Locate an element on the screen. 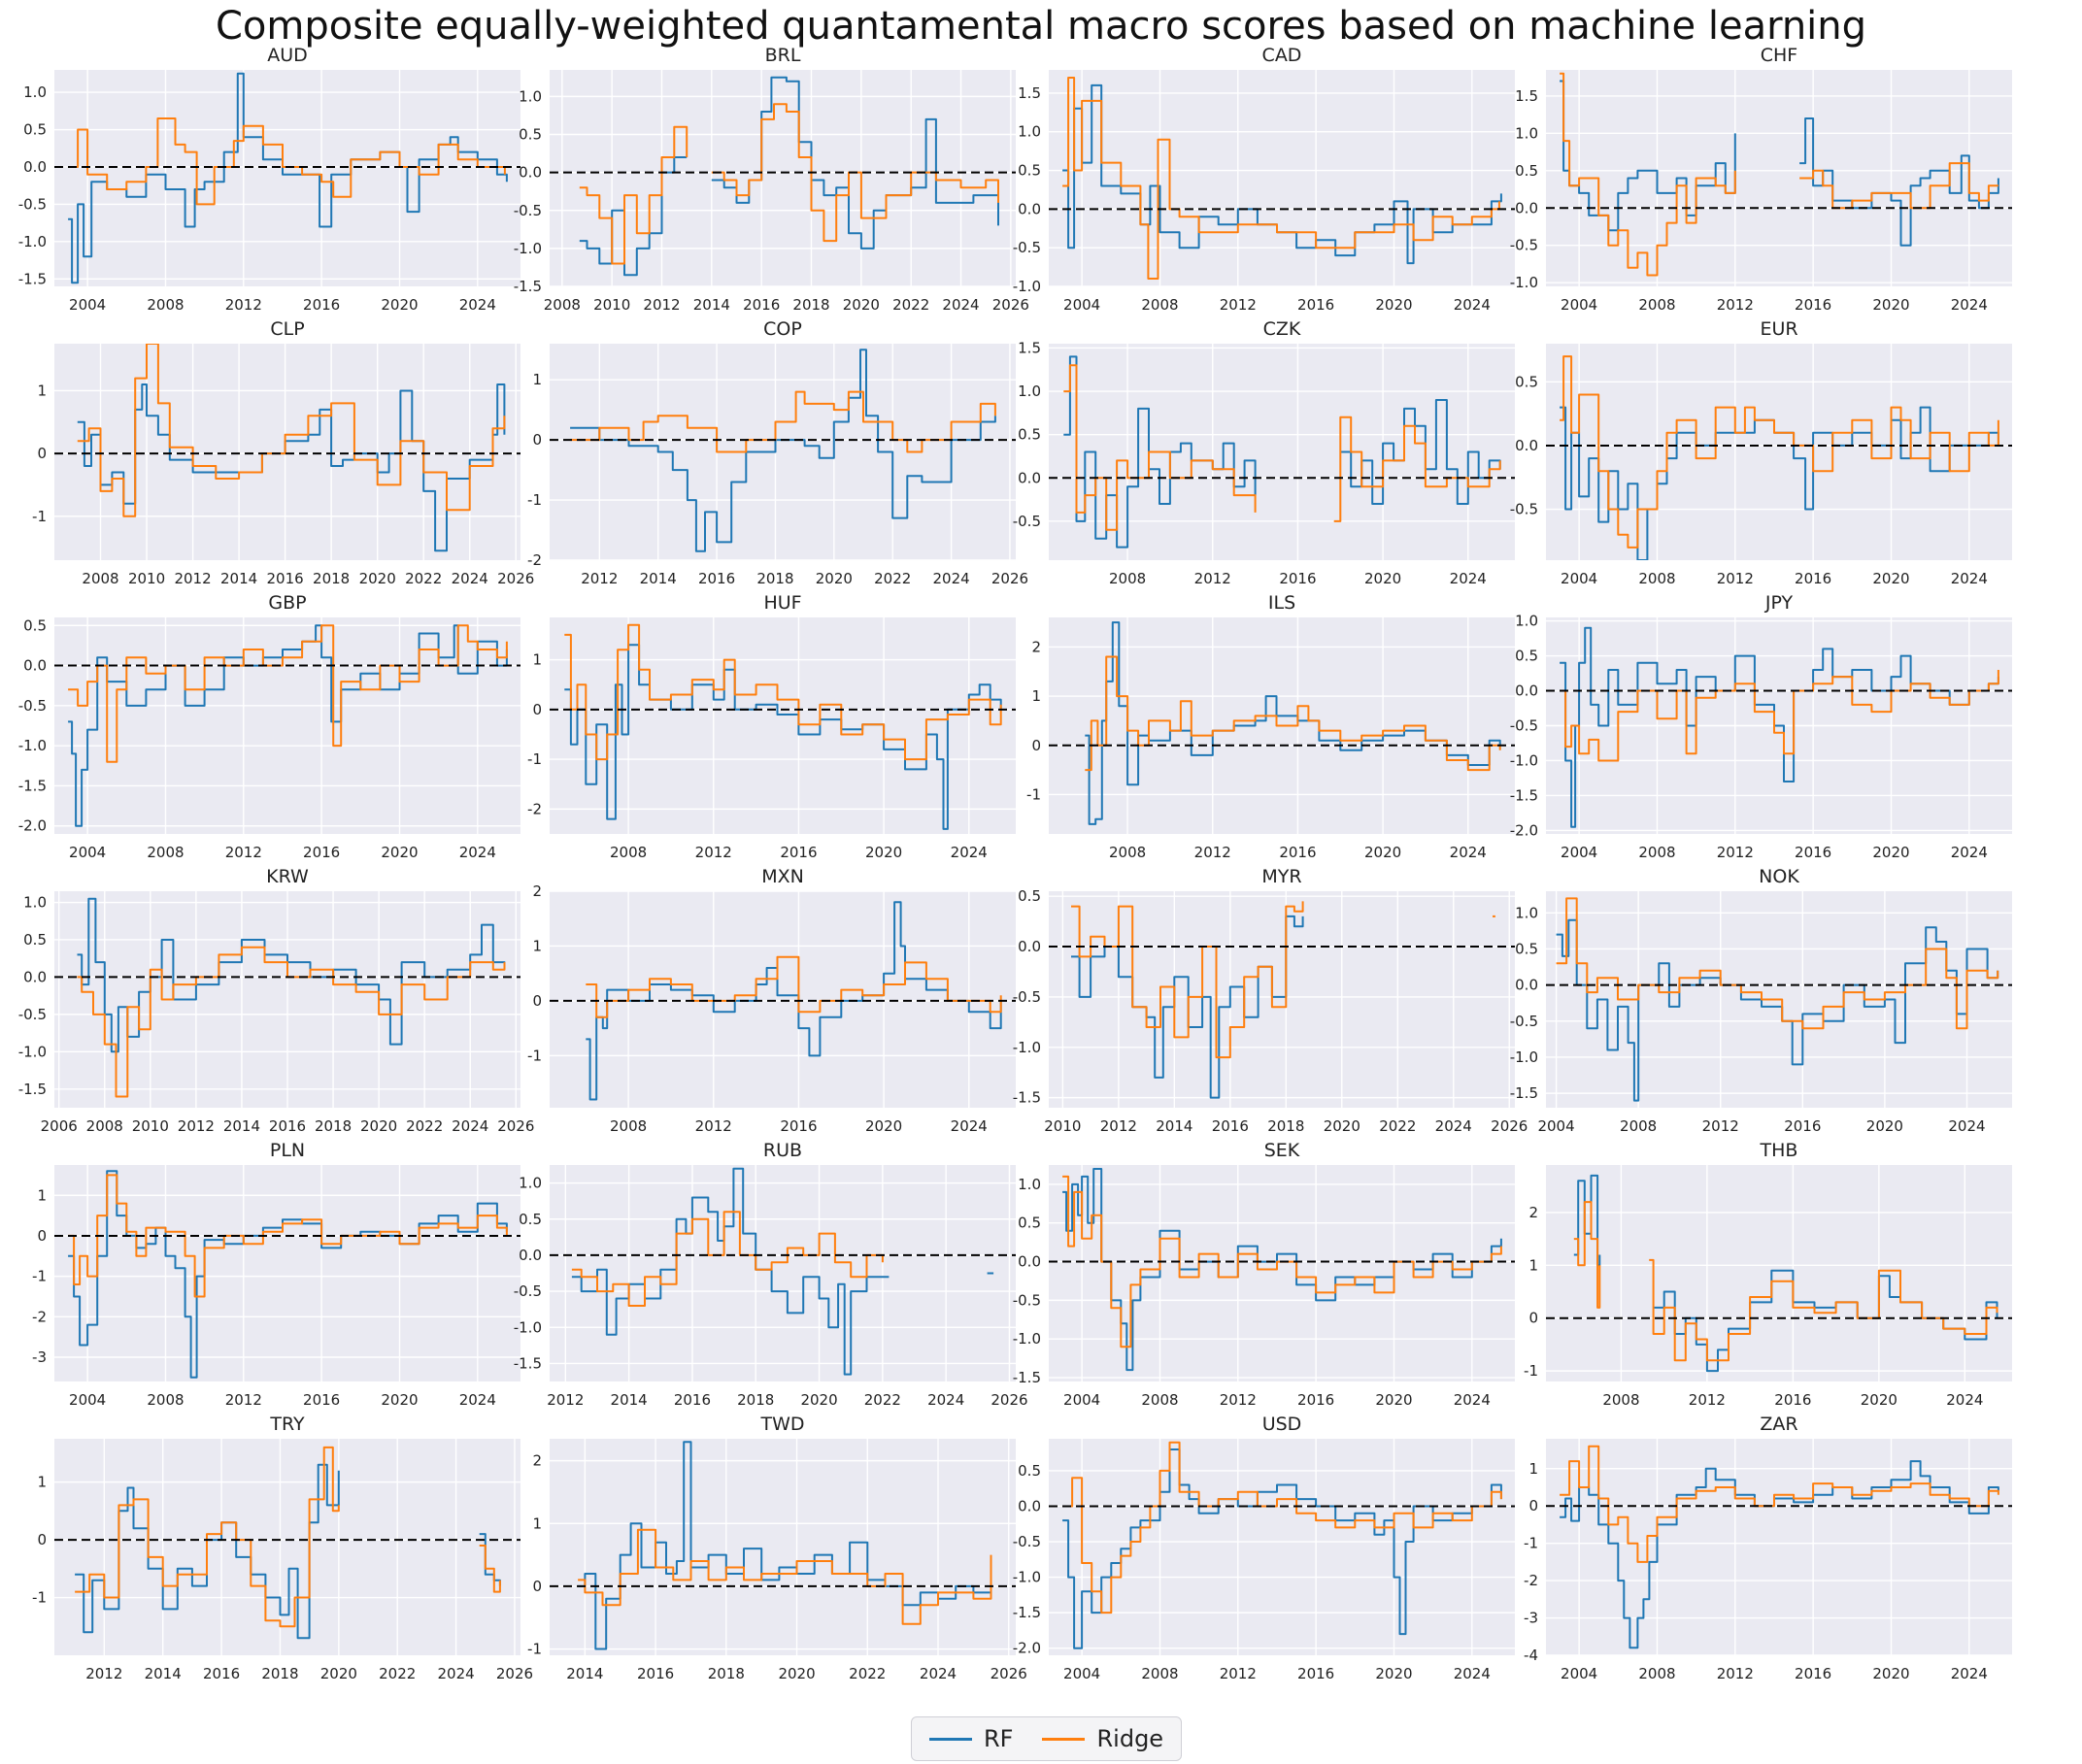 The height and width of the screenshot is (1764, 2082). panel-title: RUB is located at coordinates (783, 1150).